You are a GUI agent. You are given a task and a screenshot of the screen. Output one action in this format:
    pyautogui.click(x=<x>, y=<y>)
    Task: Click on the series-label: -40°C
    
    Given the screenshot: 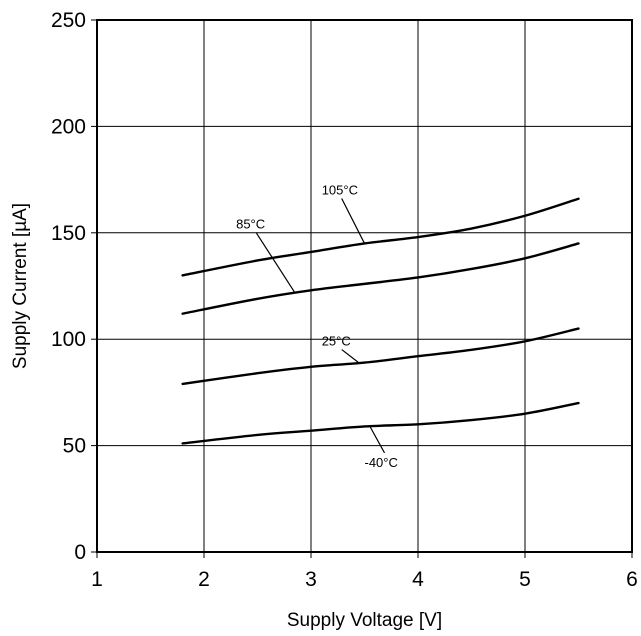 What is the action you would take?
    pyautogui.click(x=381, y=462)
    